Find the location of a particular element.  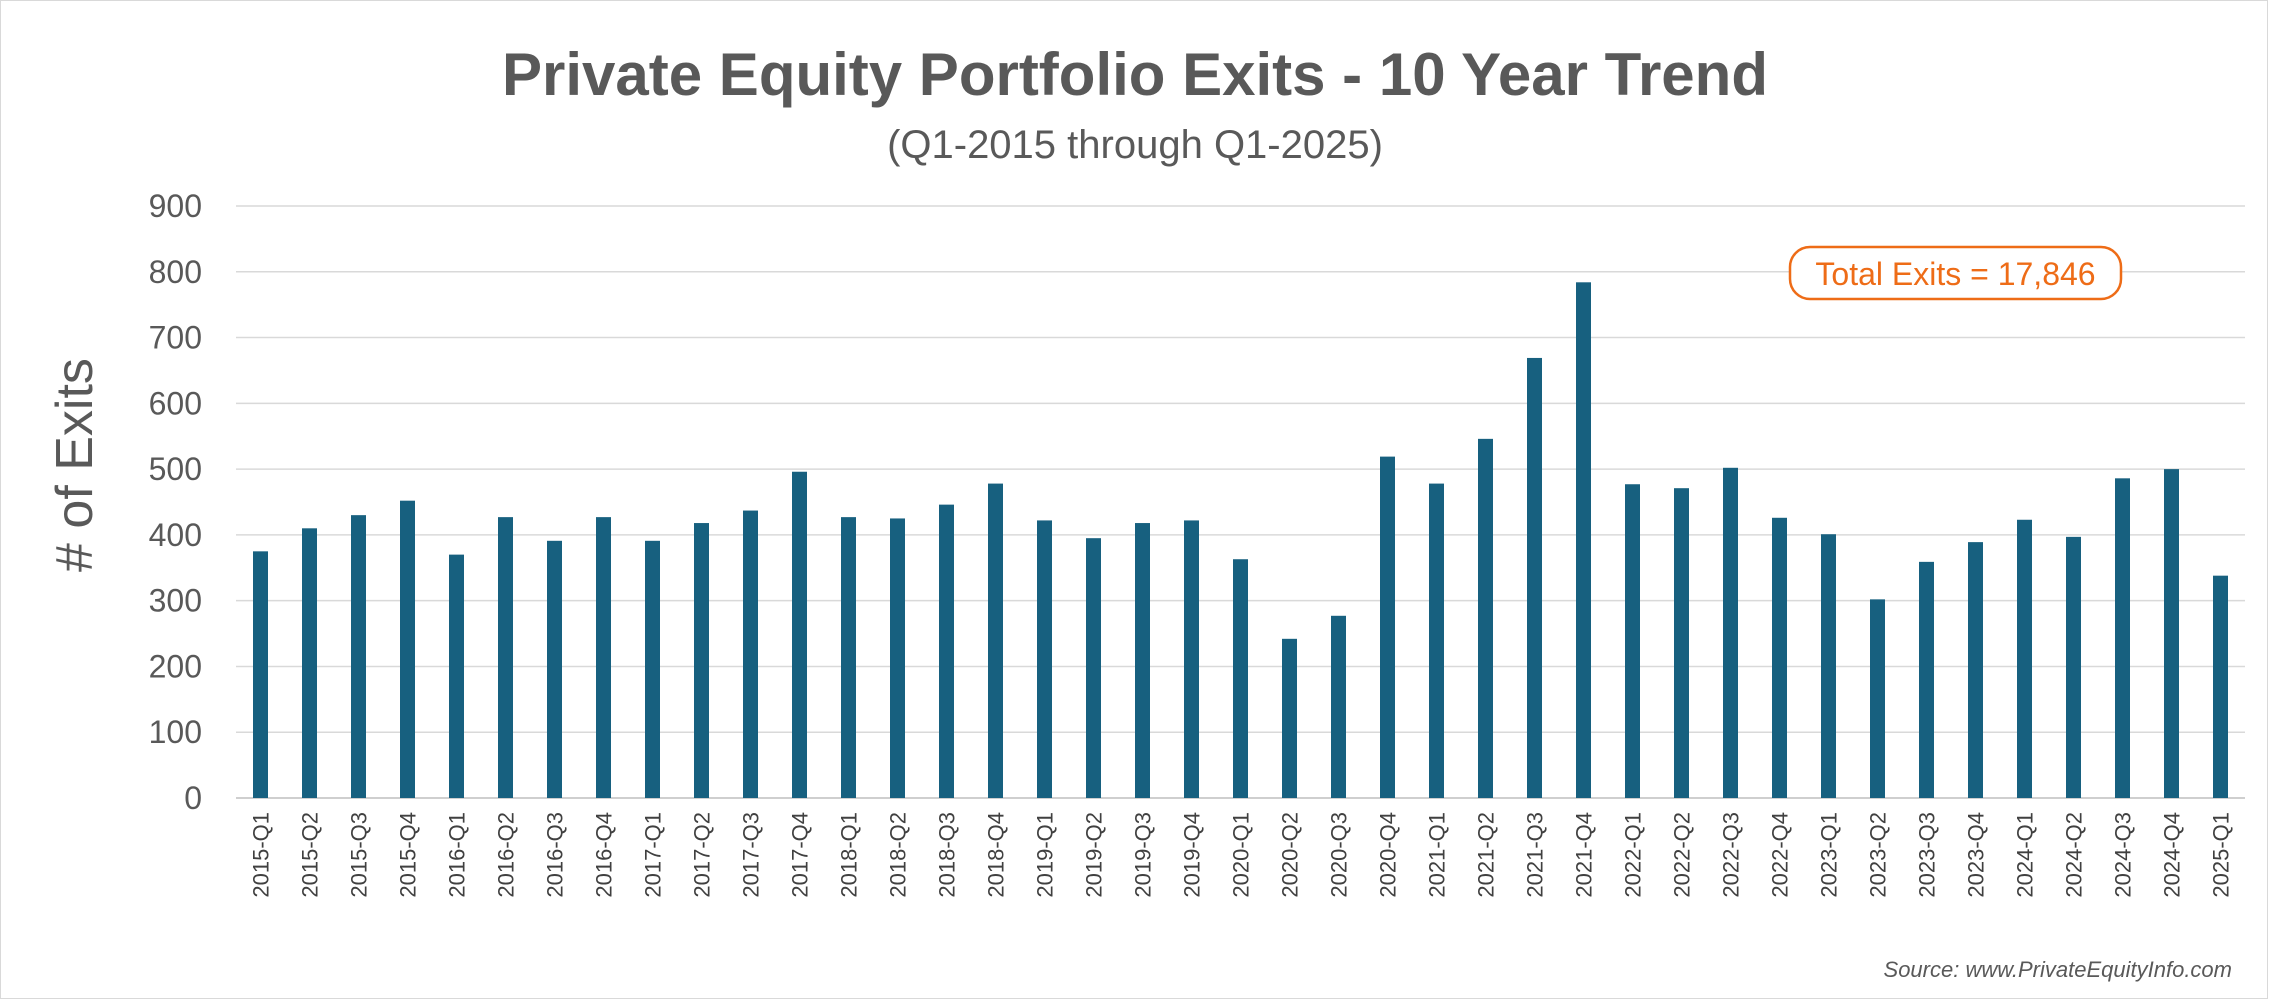

x-tick-label: 2019-Q4 is located at coordinates (1192, 855).